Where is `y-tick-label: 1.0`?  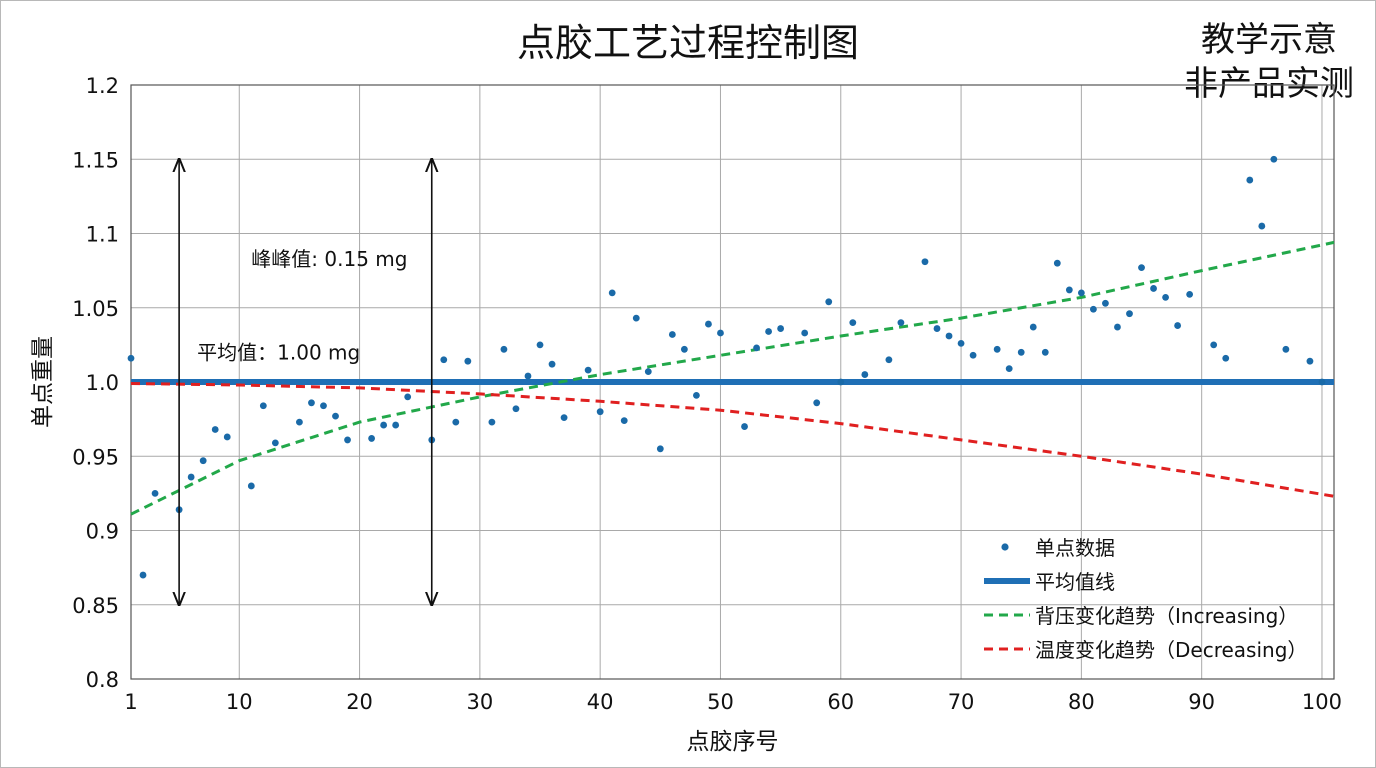 y-tick-label: 1.0 is located at coordinates (102, 383).